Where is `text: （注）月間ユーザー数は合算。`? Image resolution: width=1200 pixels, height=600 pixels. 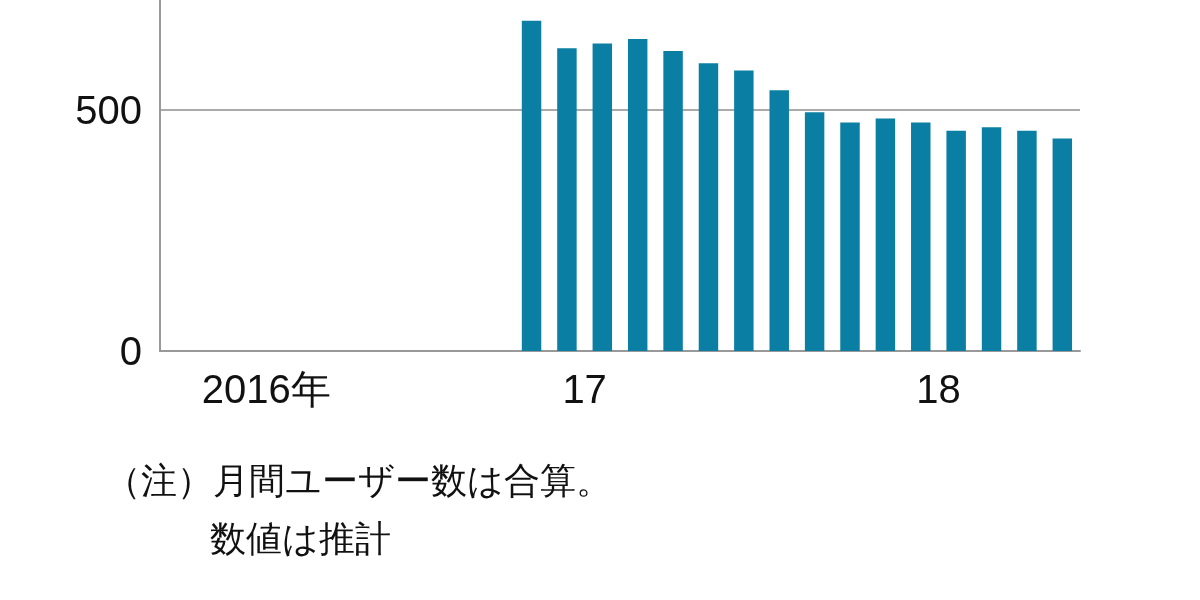 text: （注）月間ユーザー数は合算。 is located at coordinates (358, 480).